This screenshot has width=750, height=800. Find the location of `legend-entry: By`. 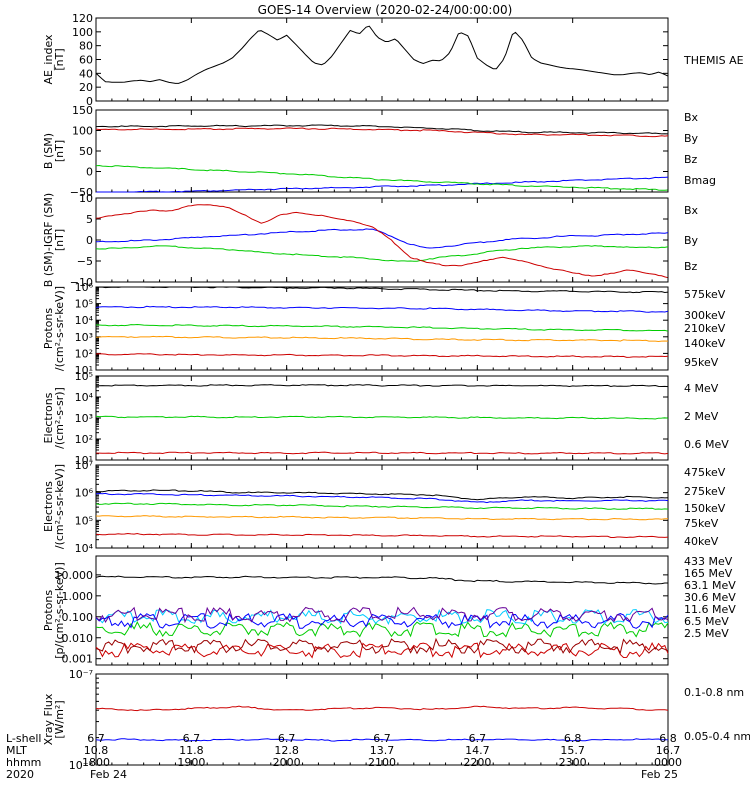

legend-entry: By is located at coordinates (691, 138).